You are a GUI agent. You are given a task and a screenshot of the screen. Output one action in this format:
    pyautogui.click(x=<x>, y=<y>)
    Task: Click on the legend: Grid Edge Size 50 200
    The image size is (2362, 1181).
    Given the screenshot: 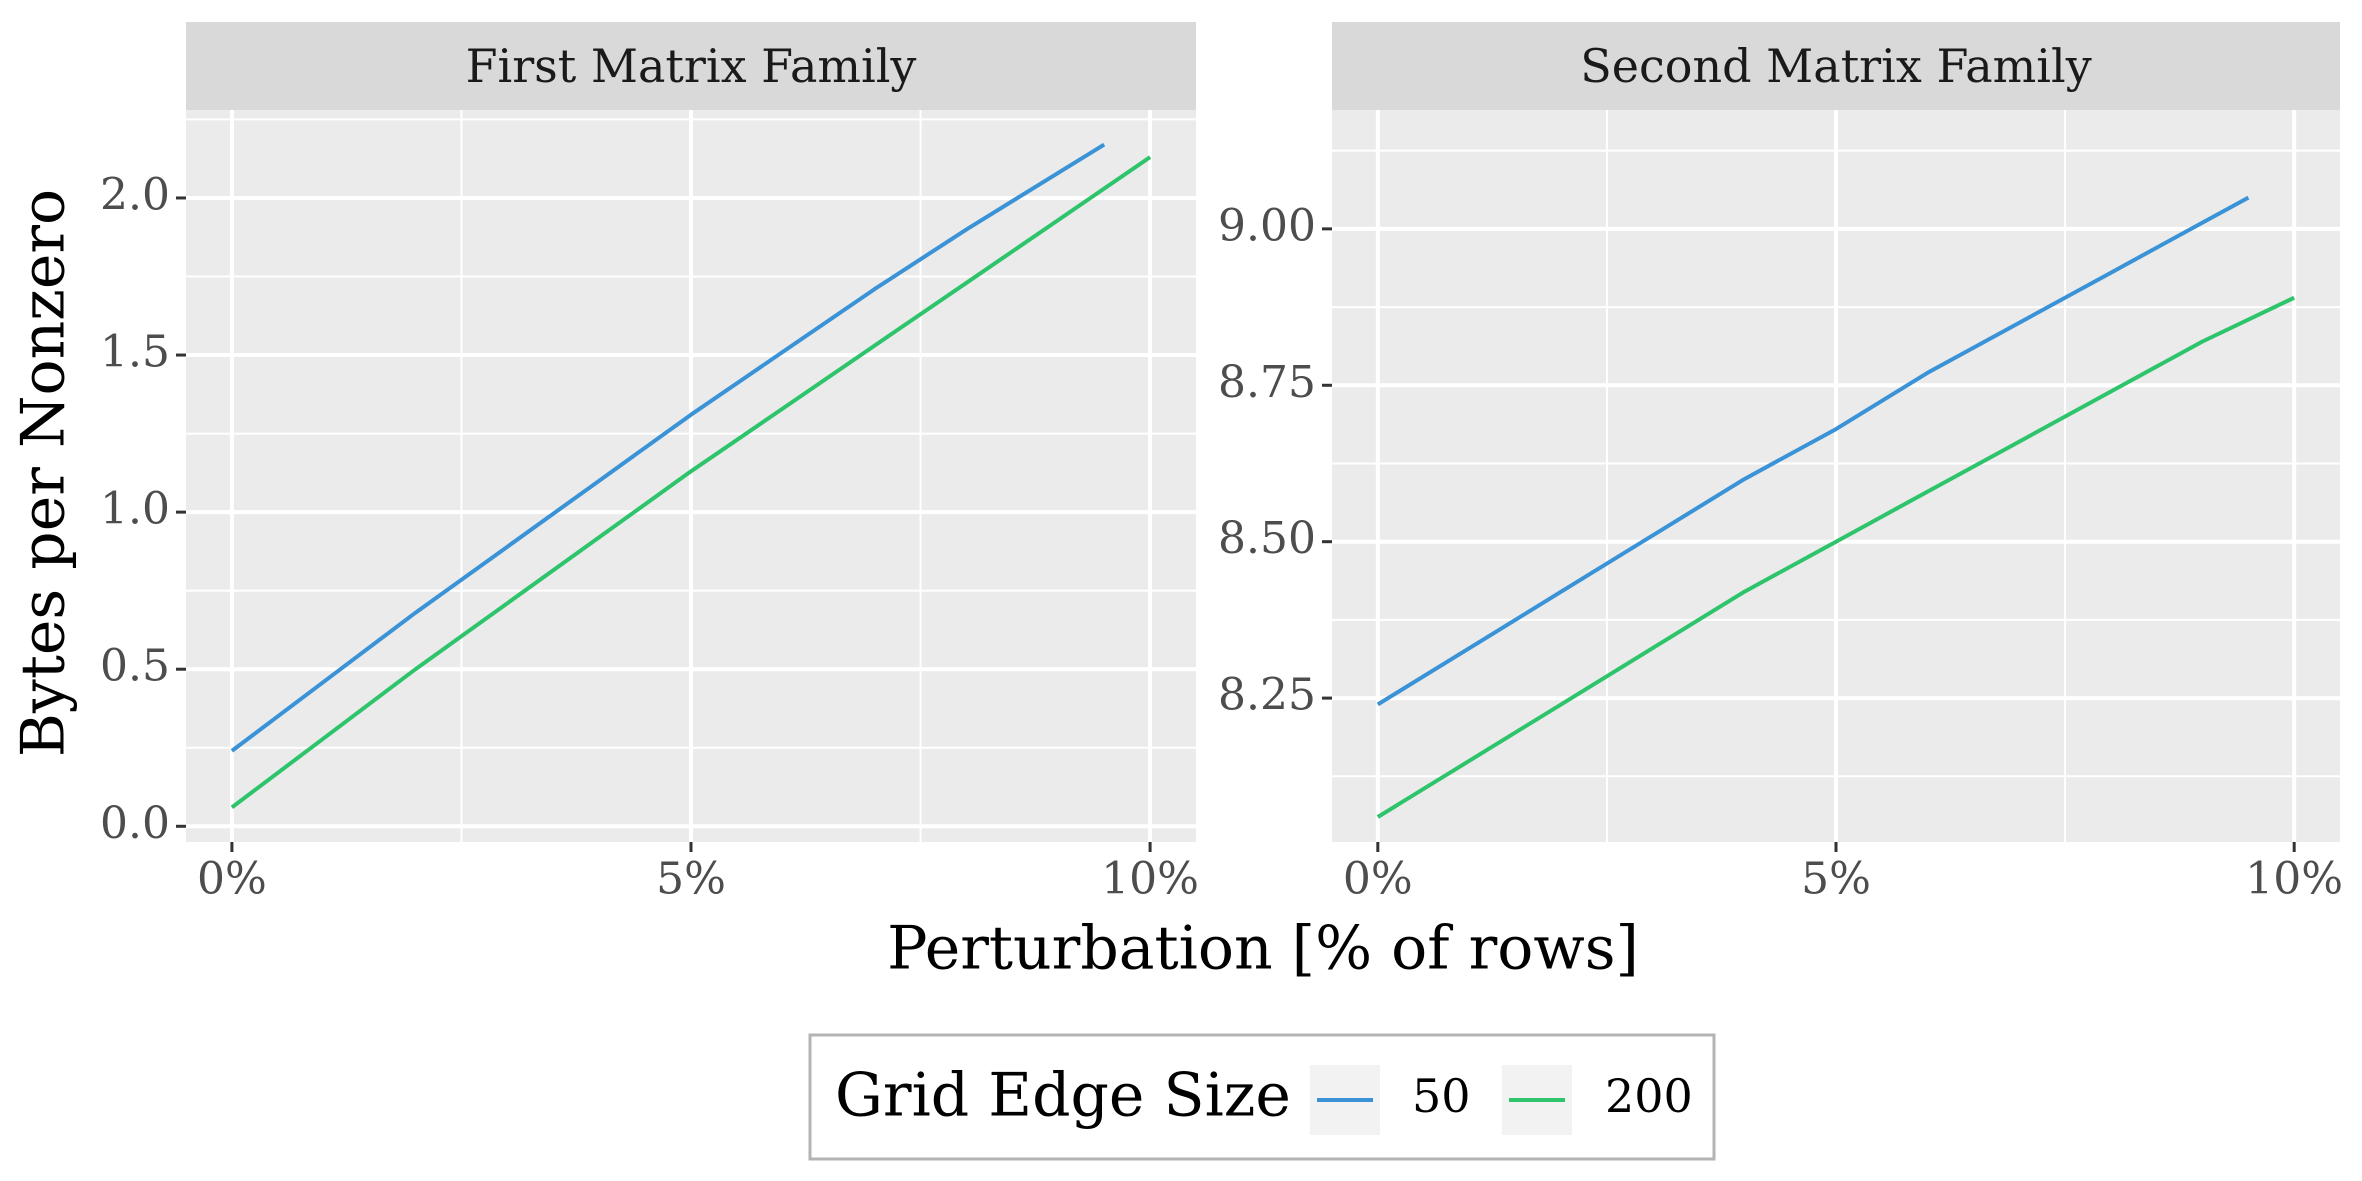 What is the action you would take?
    pyautogui.click(x=1262, y=1097)
    